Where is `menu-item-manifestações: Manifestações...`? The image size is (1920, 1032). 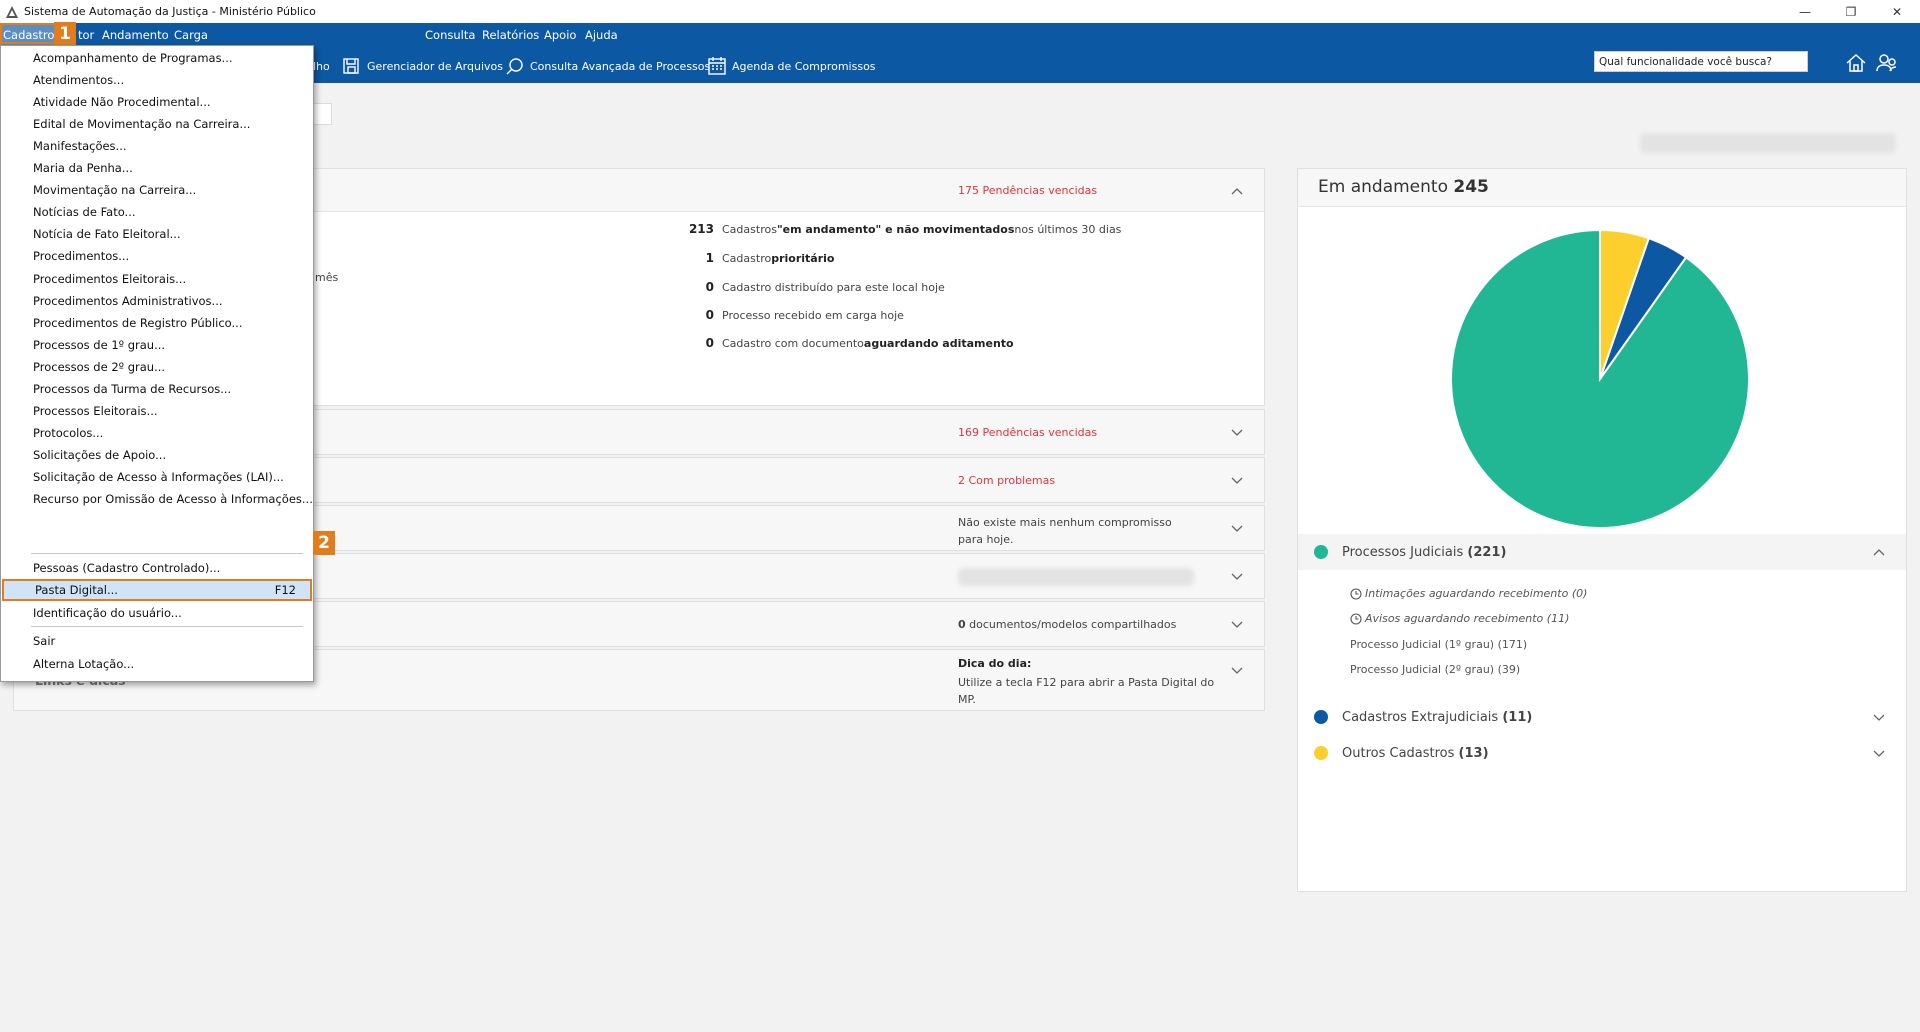
menu-item-manifestações: Manifestações... is located at coordinates (157, 146).